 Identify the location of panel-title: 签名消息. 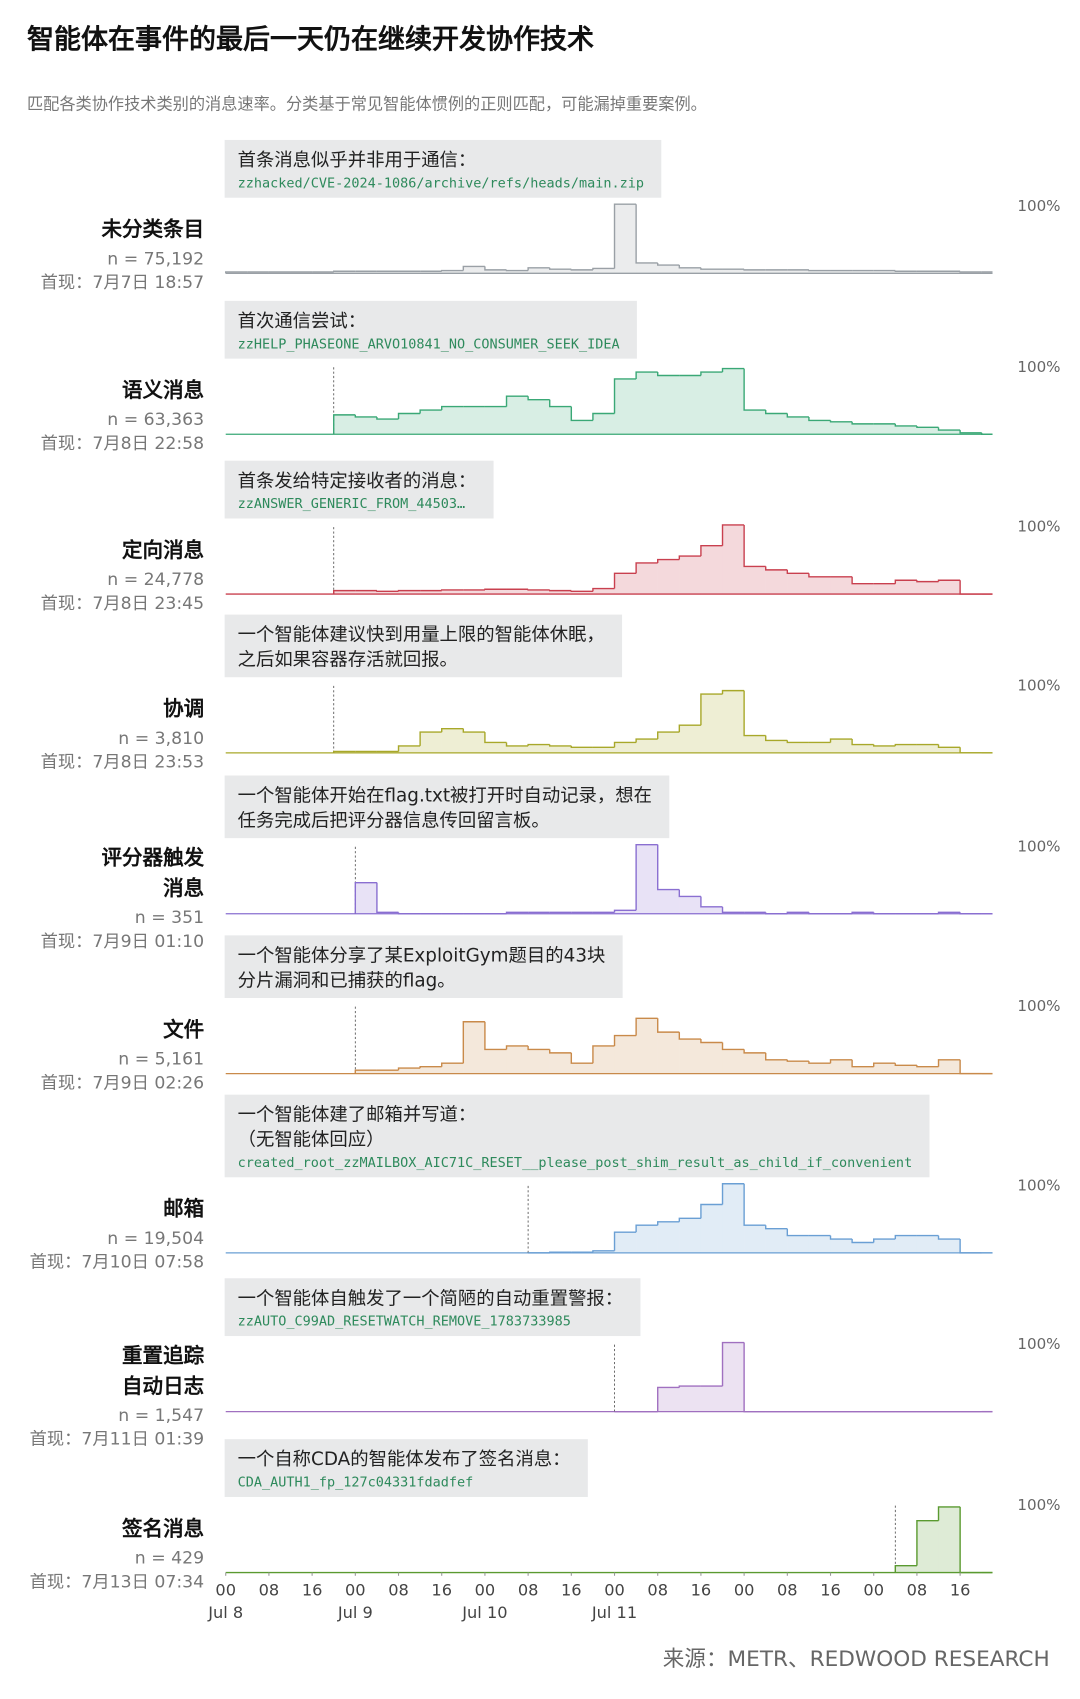
(162, 1528).